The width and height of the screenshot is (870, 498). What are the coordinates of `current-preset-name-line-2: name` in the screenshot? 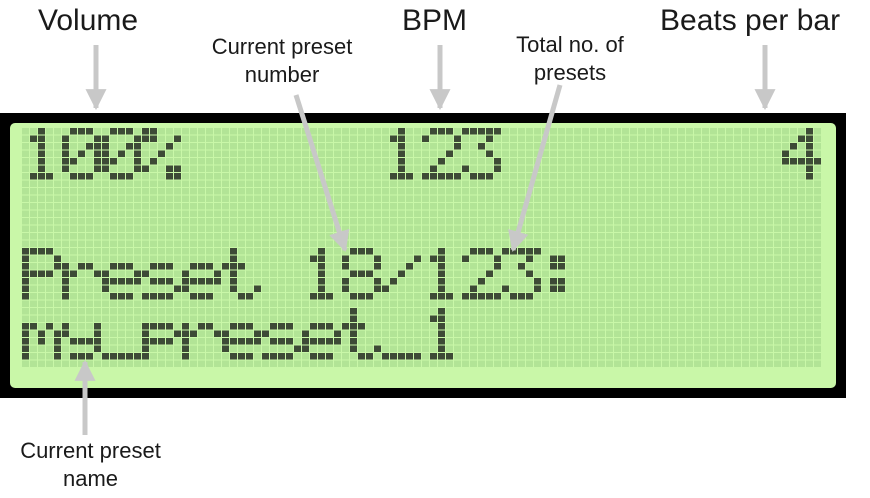 It's located at (90, 478).